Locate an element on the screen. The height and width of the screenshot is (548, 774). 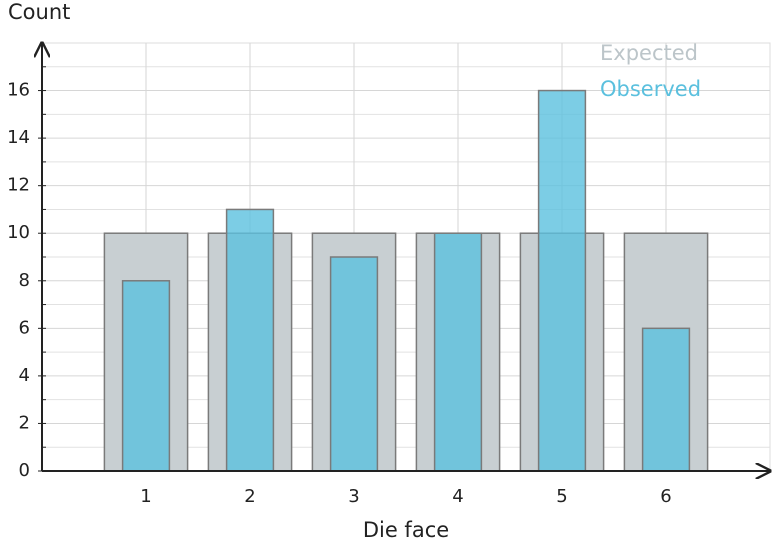
x-tick-label: 4 is located at coordinates (457, 496).